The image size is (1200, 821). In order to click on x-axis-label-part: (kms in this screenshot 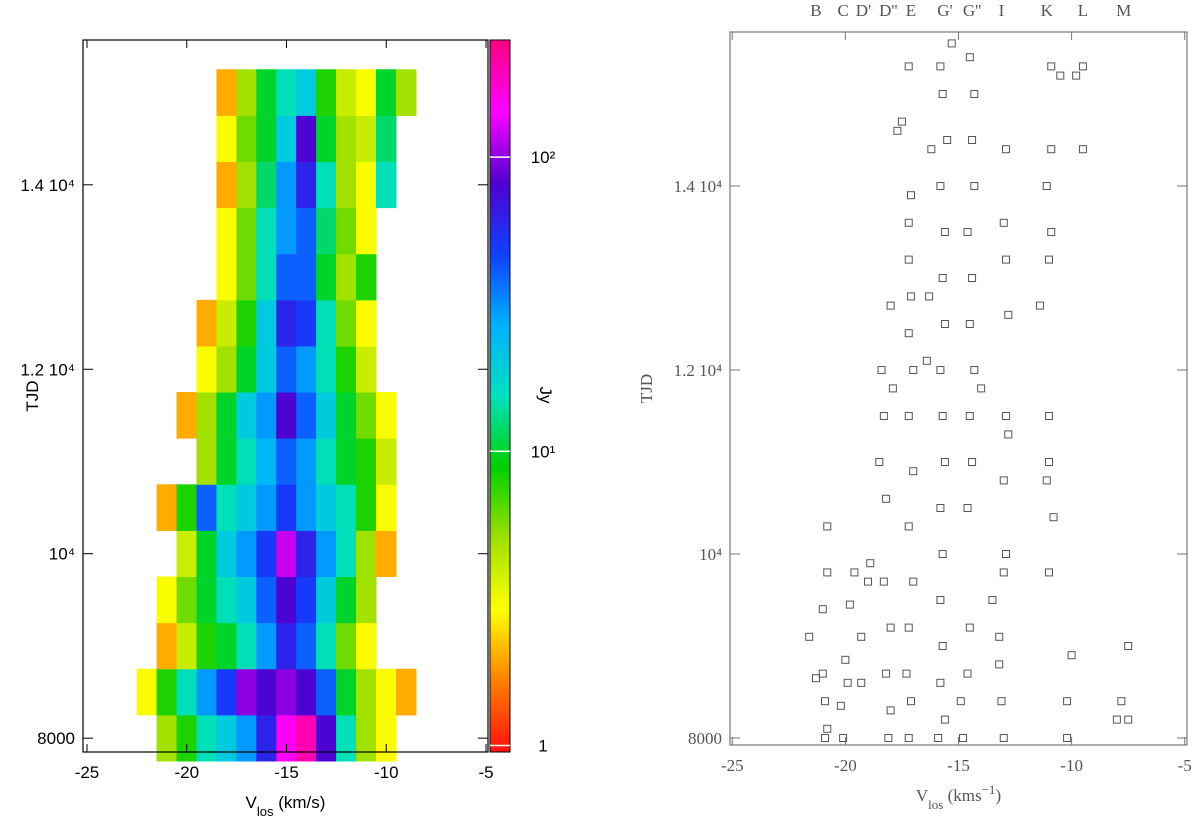, I will do `click(962, 795)`.